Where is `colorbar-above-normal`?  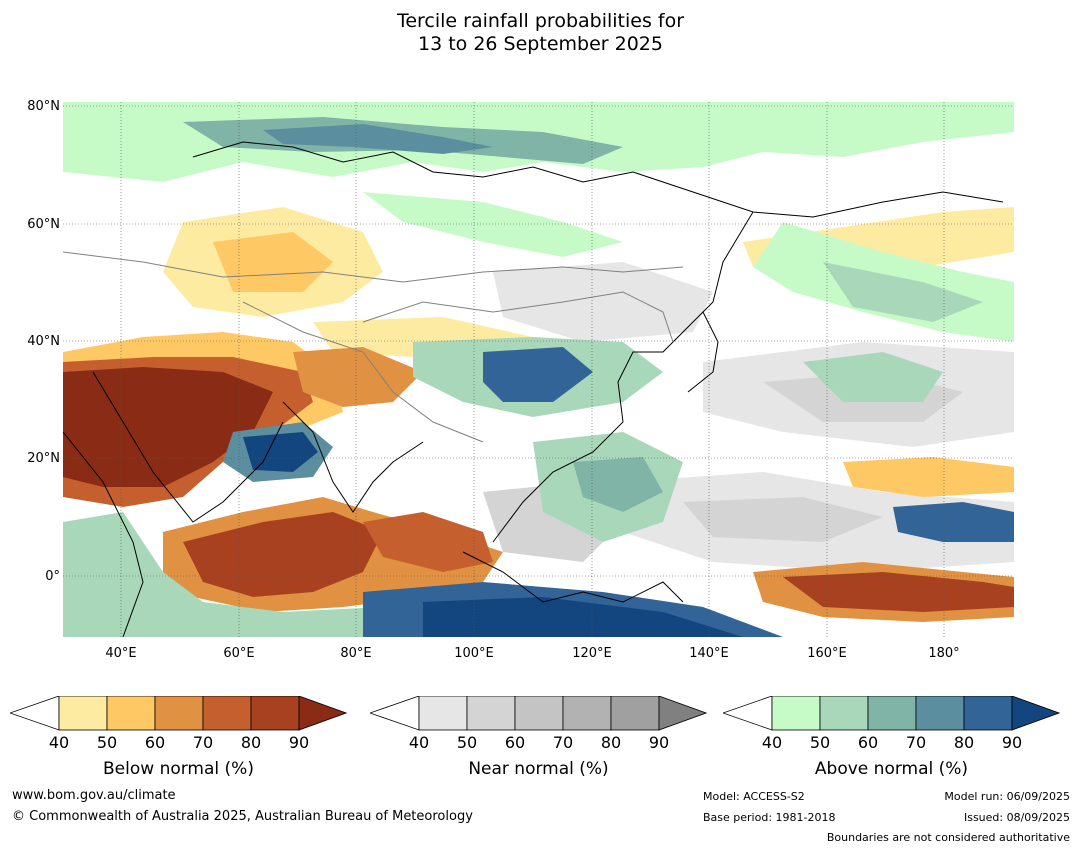
colorbar-above-normal is located at coordinates (891, 714).